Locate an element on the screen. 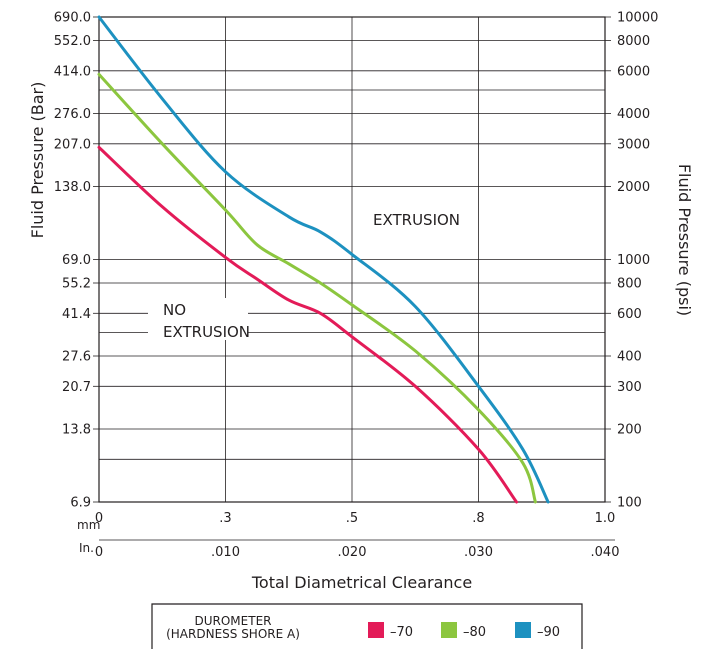 The height and width of the screenshot is (649, 708). left-tick-label: 6.9 is located at coordinates (80, 503).